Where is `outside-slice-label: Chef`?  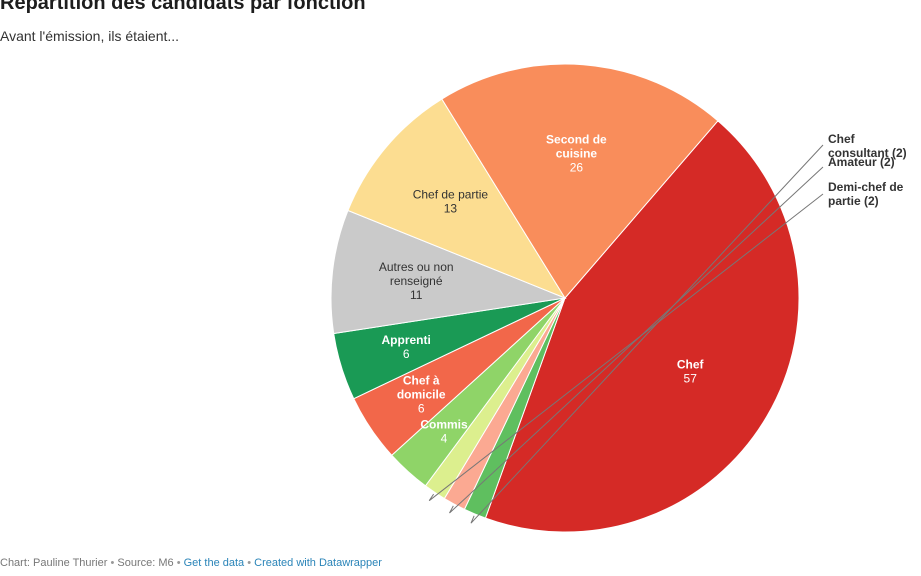 outside-slice-label: Chef is located at coordinates (842, 139).